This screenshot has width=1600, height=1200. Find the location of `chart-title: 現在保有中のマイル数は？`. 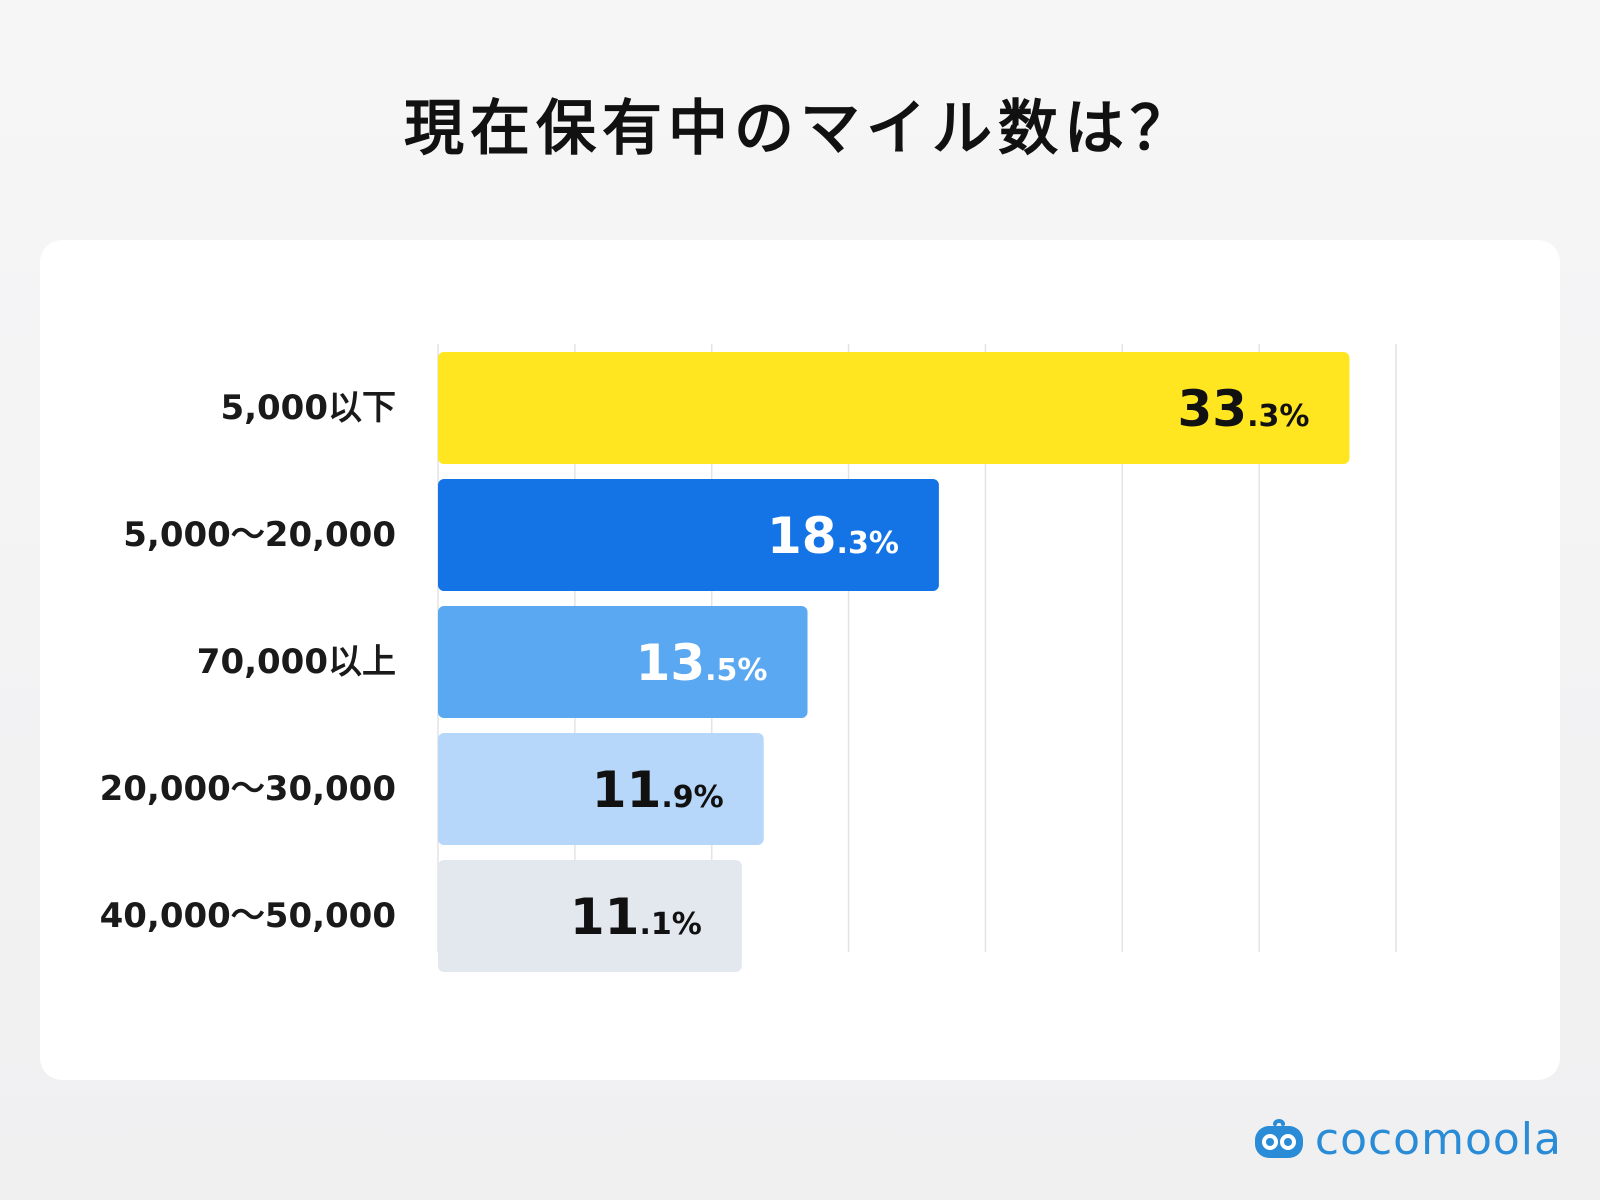

chart-title: 現在保有中のマイル数は？ is located at coordinates (800, 129).